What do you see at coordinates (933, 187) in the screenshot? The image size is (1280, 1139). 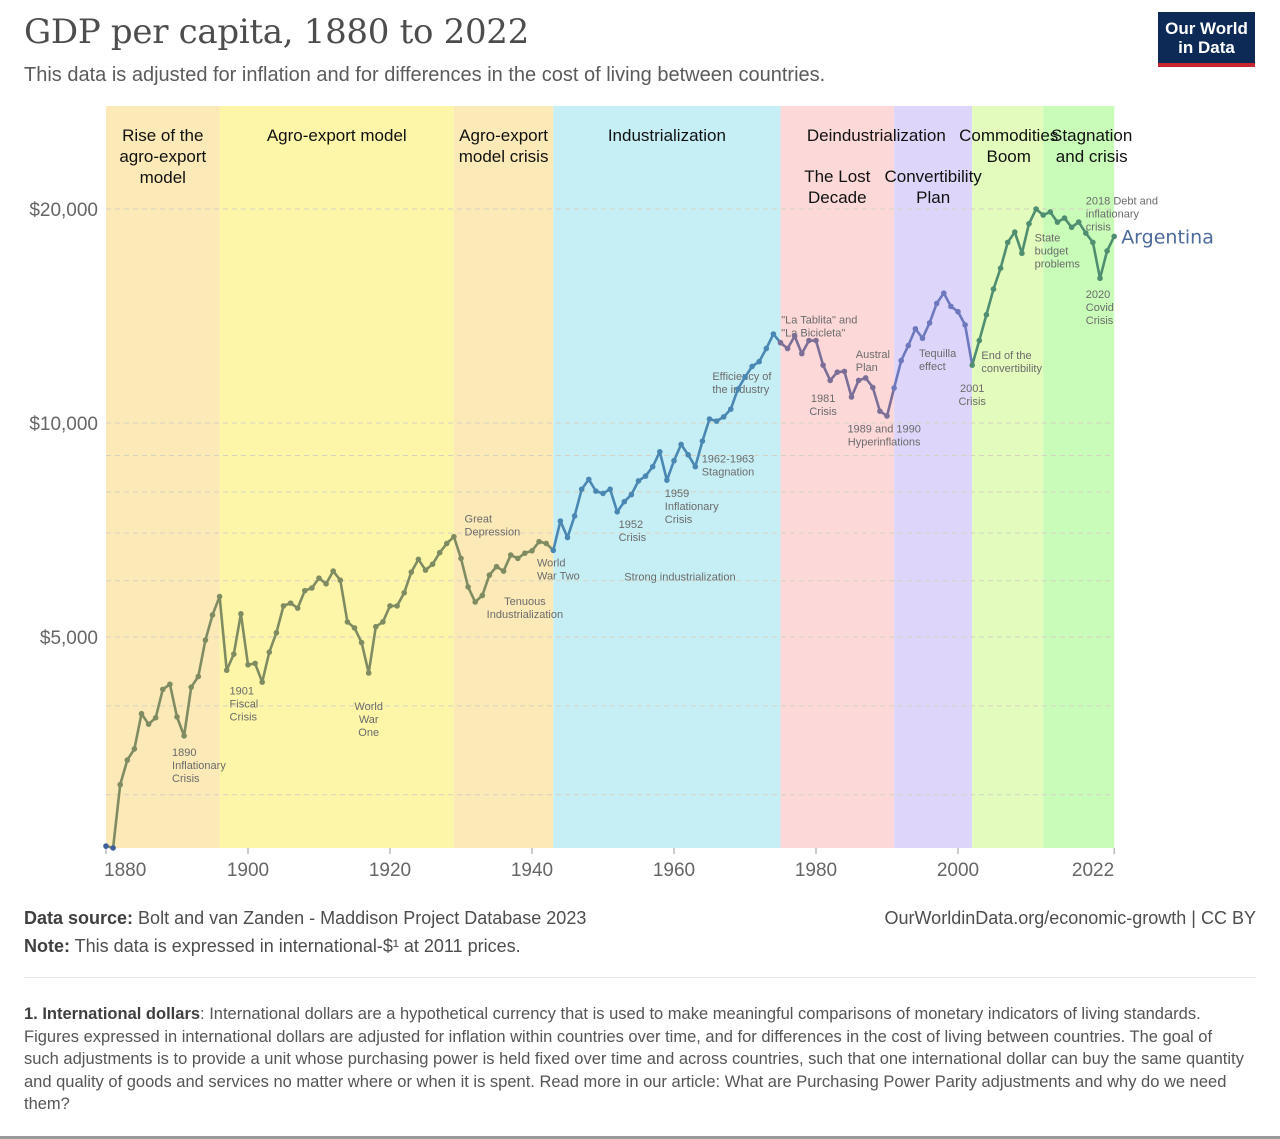 I see `period-label: Convertibility Plan` at bounding box center [933, 187].